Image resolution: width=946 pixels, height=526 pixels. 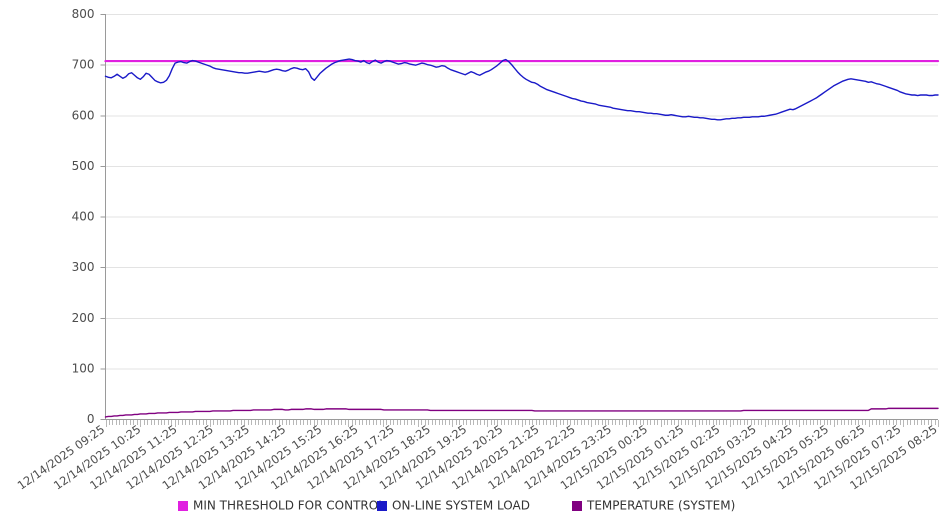 I want to click on x-axis-group, so click(x=522, y=423).